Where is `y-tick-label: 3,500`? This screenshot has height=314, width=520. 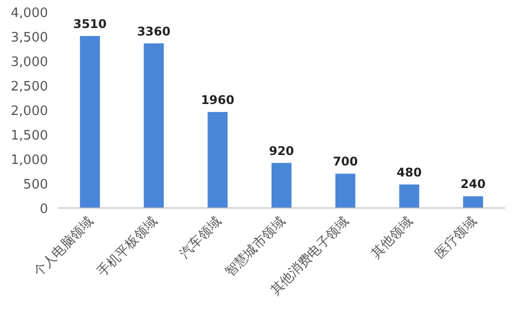 y-tick-label: 3,500 is located at coordinates (29, 38).